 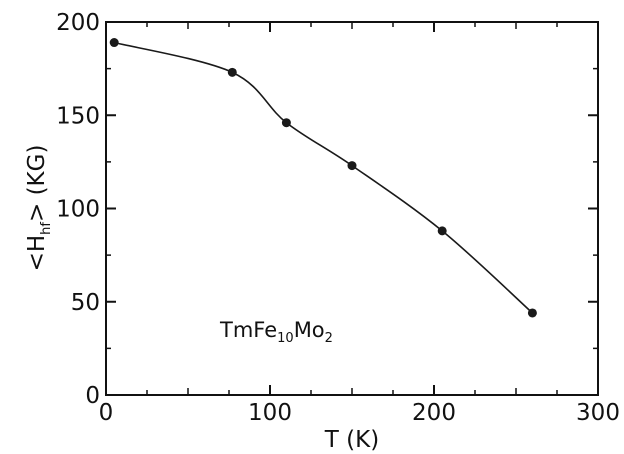 I want to click on annotation-part-2: Mo, so click(x=309, y=330).